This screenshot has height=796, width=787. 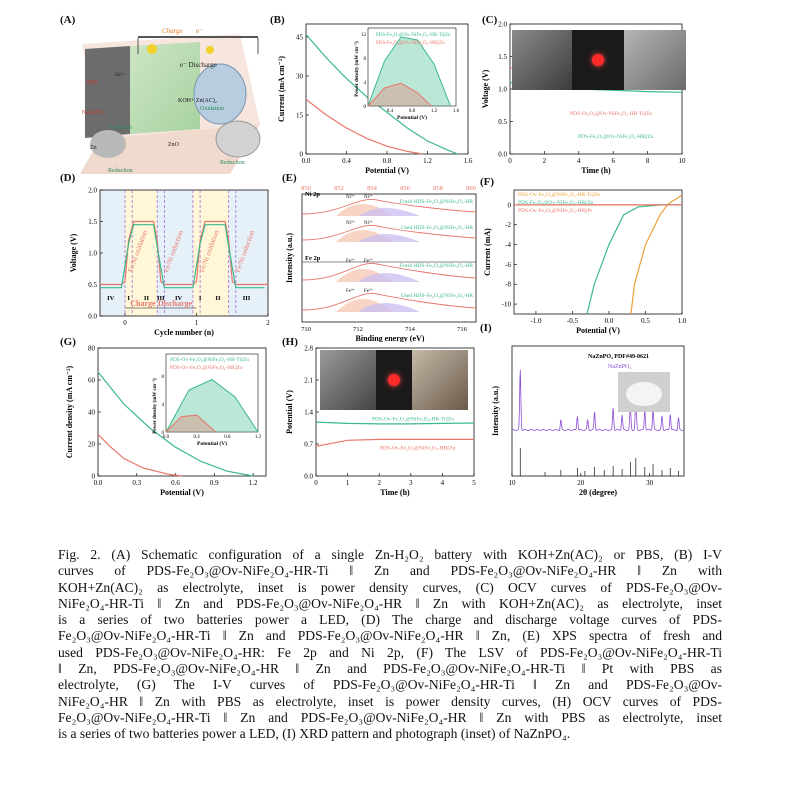 I want to click on C-xtick-label: 8, so click(x=648, y=161).